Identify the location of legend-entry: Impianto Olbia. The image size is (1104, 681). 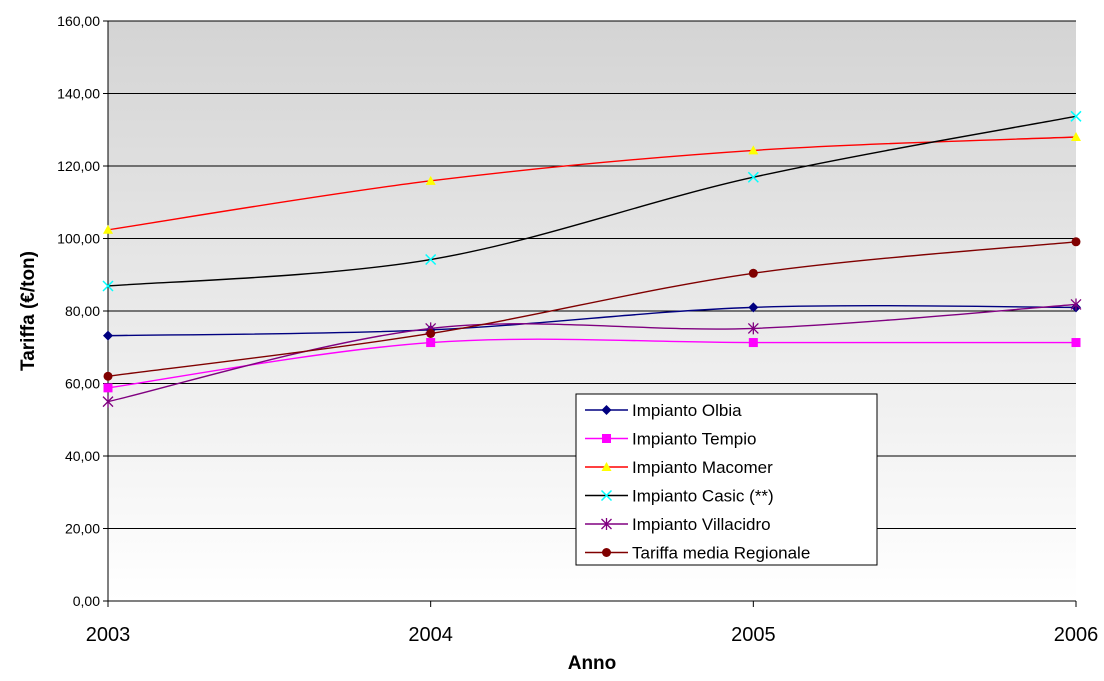
(663, 410).